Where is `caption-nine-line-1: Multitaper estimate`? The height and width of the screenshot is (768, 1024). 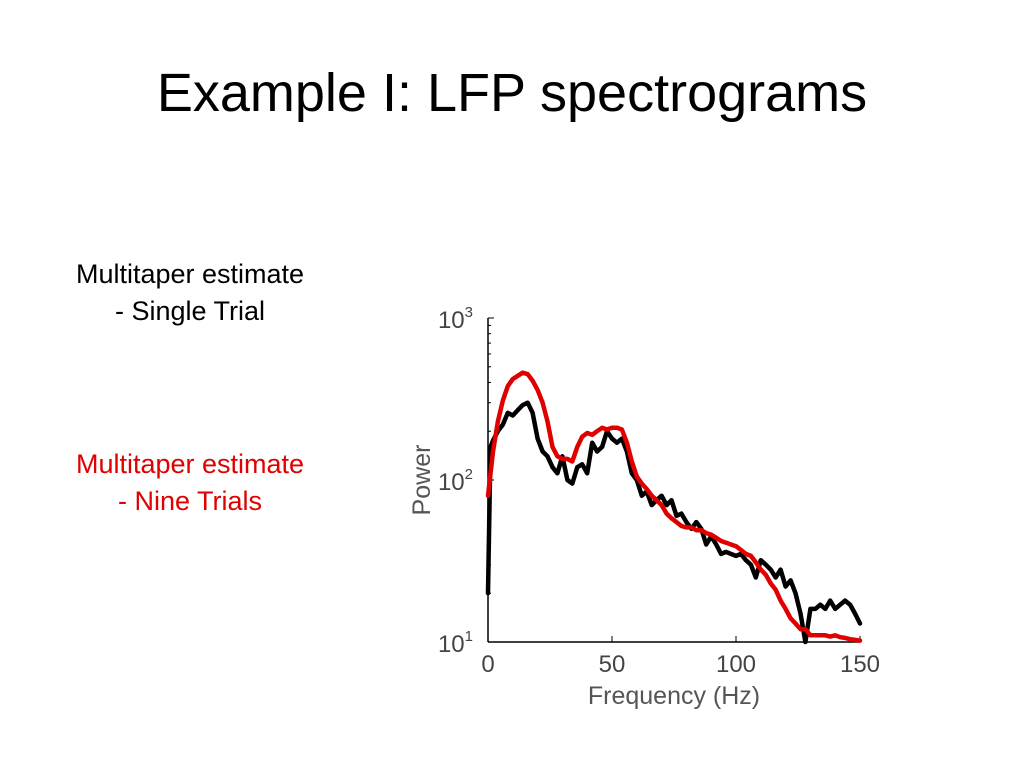 caption-nine-line-1: Multitaper estimate is located at coordinates (190, 464).